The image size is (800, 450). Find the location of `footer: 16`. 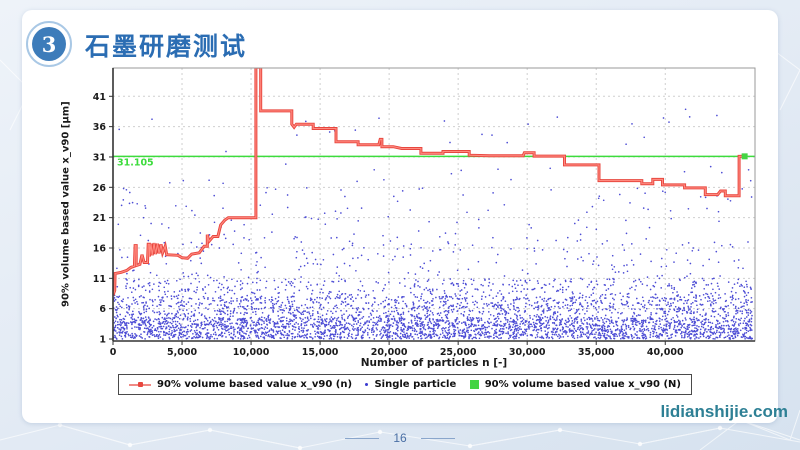

footer: 16 is located at coordinates (400, 438).